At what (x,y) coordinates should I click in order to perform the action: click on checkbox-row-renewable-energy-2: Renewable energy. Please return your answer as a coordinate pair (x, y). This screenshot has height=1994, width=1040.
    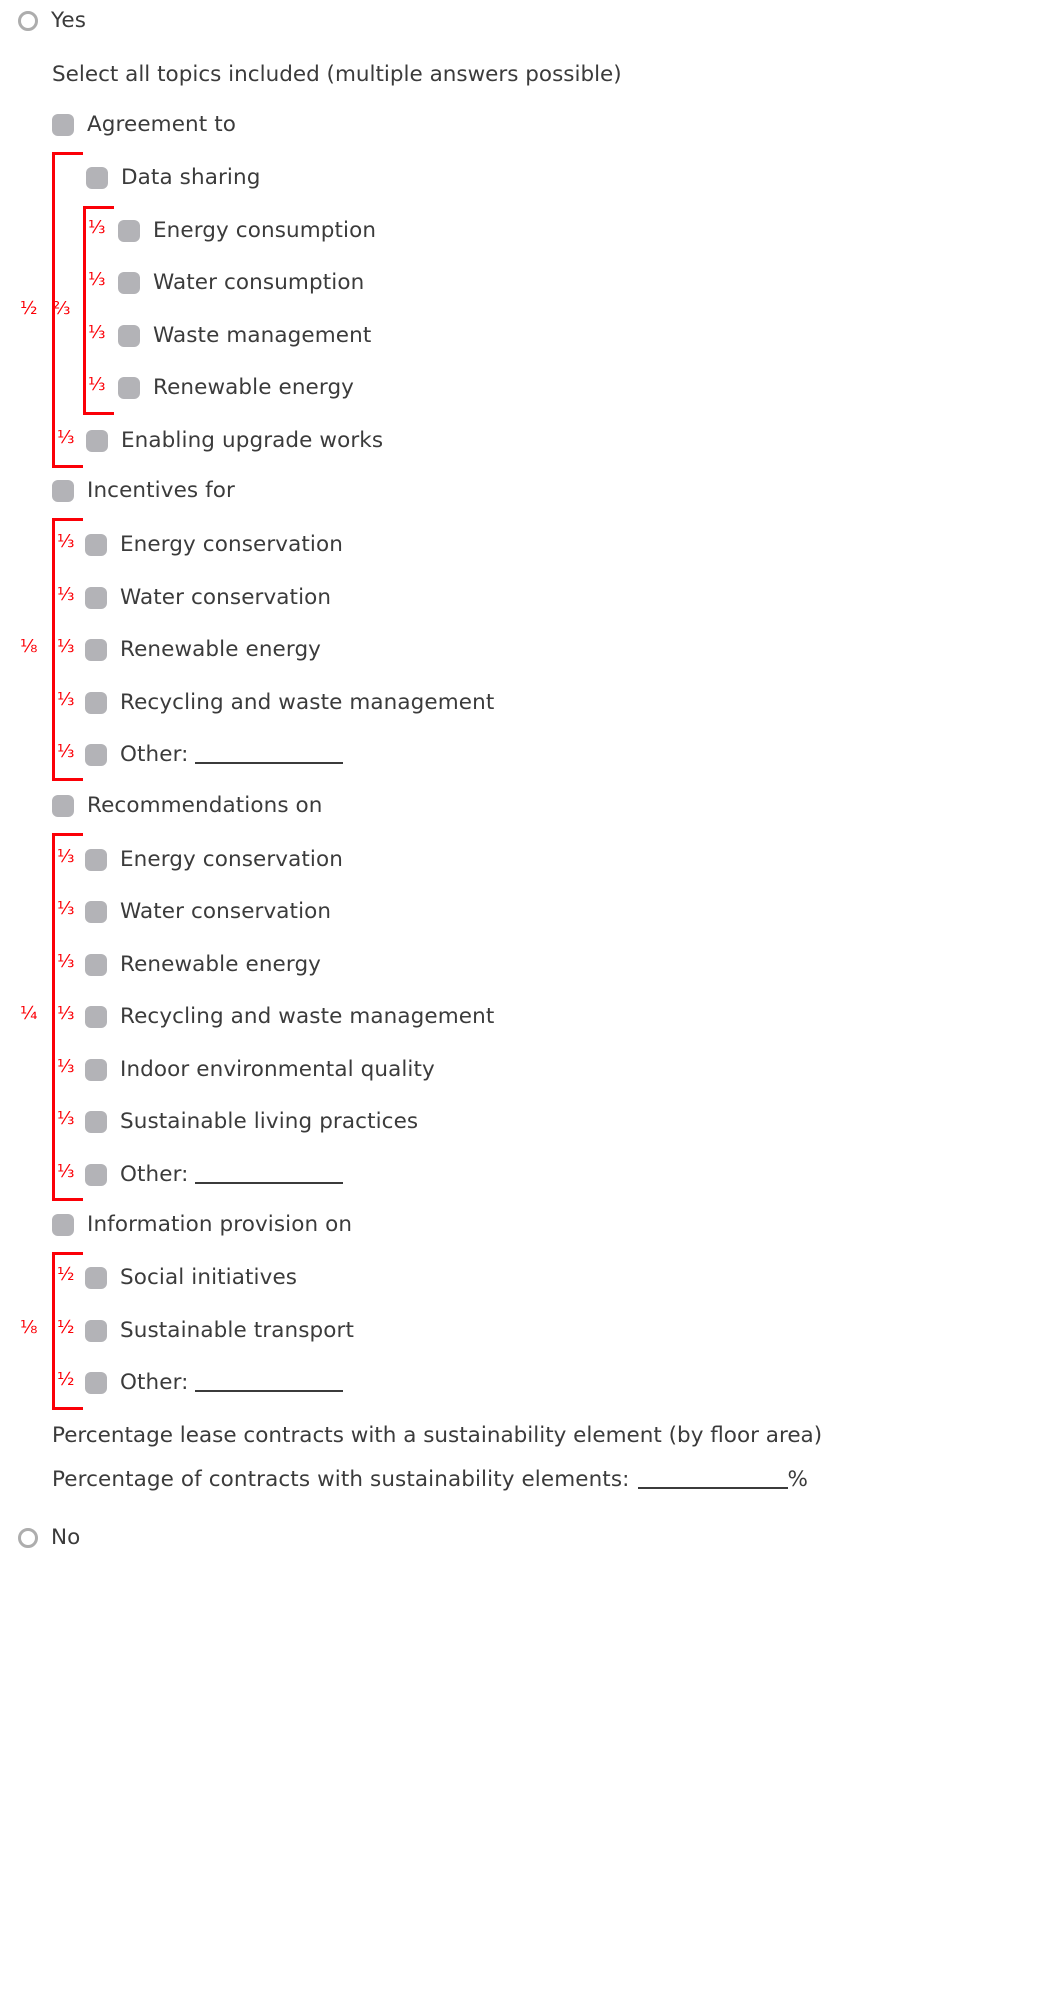
    Looking at the image, I should click on (203, 650).